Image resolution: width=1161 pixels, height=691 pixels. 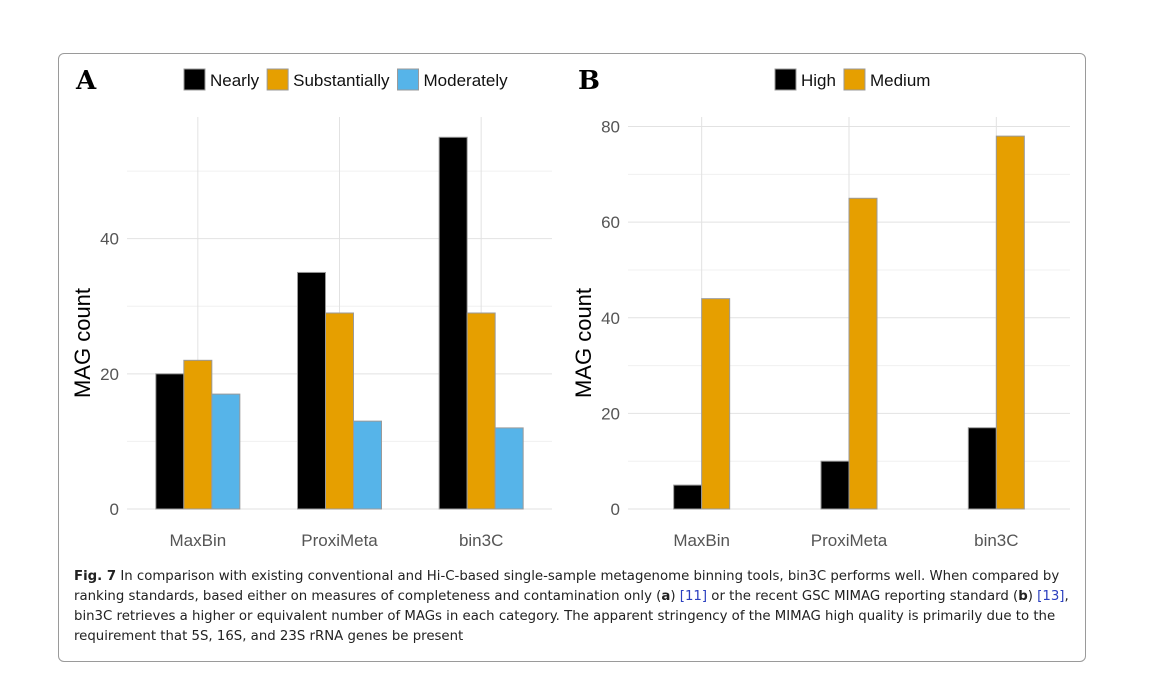 I want to click on bar-nearly-bin3c, so click(x=453, y=323).